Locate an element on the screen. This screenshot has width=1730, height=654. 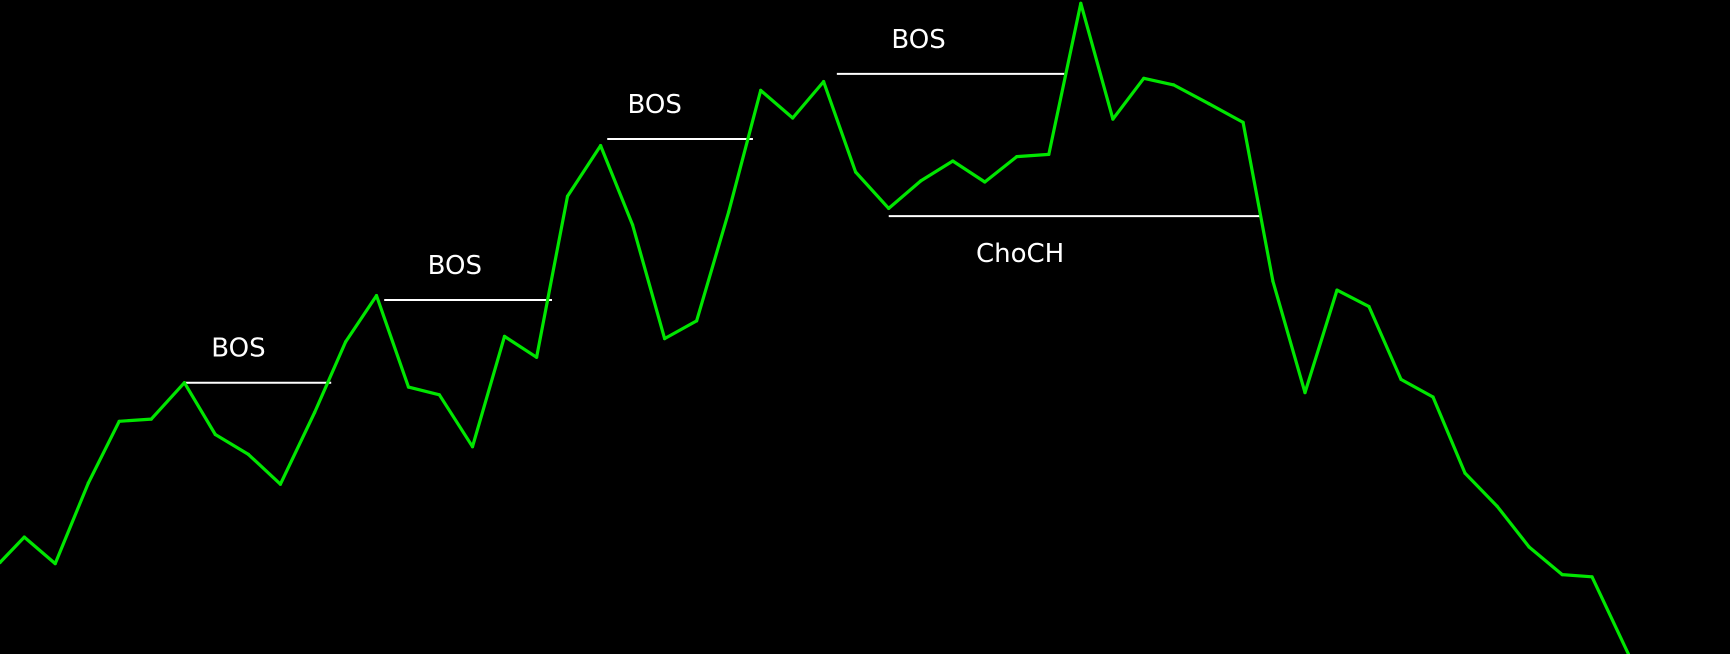
level-label-bos-3: BOS is located at coordinates (655, 105).